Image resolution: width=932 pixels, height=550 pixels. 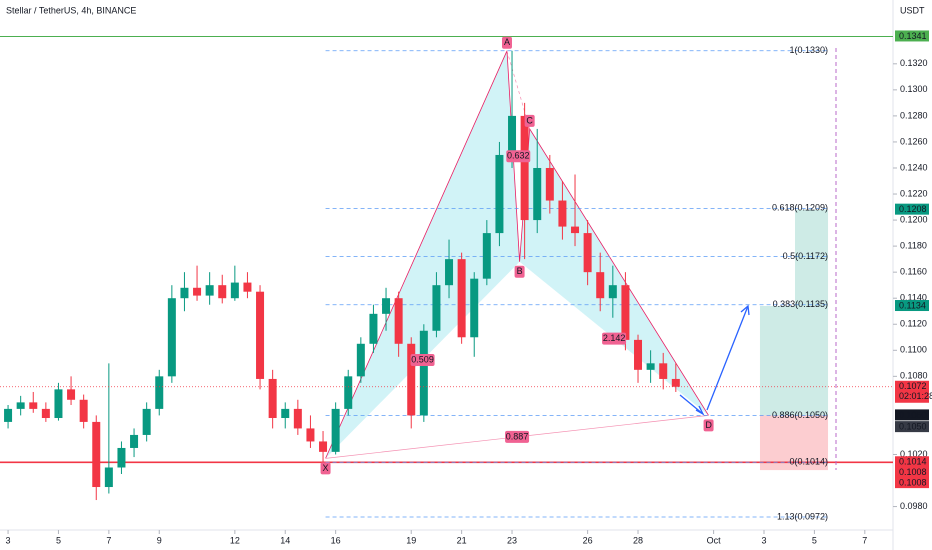 What do you see at coordinates (411, 540) in the screenshot?
I see `x-tick-label: 19` at bounding box center [411, 540].